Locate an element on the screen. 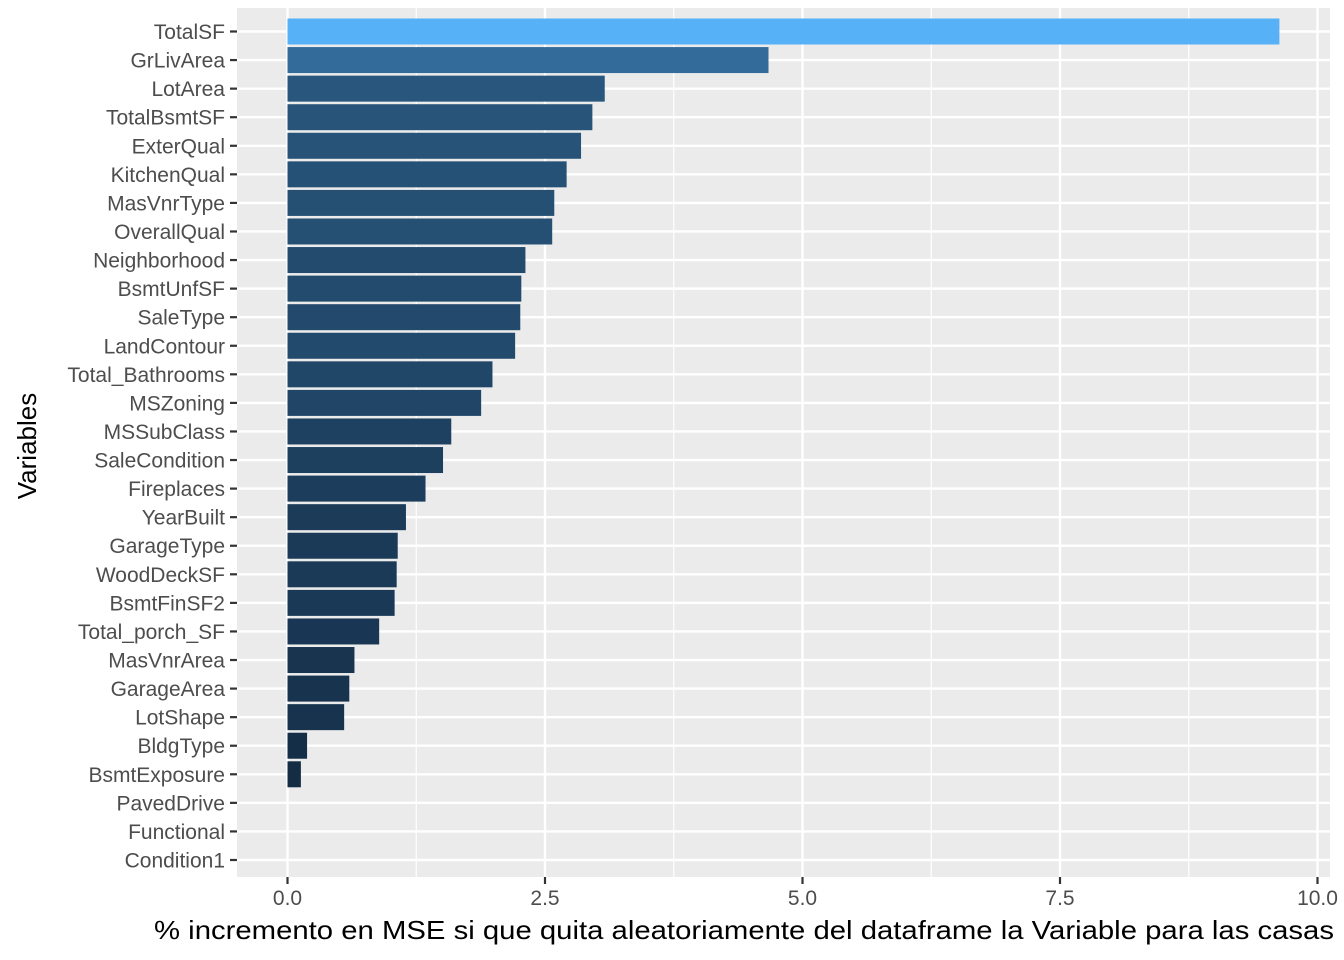 The height and width of the screenshot is (960, 1344). y-tick-label: SaleType is located at coordinates (181, 318).